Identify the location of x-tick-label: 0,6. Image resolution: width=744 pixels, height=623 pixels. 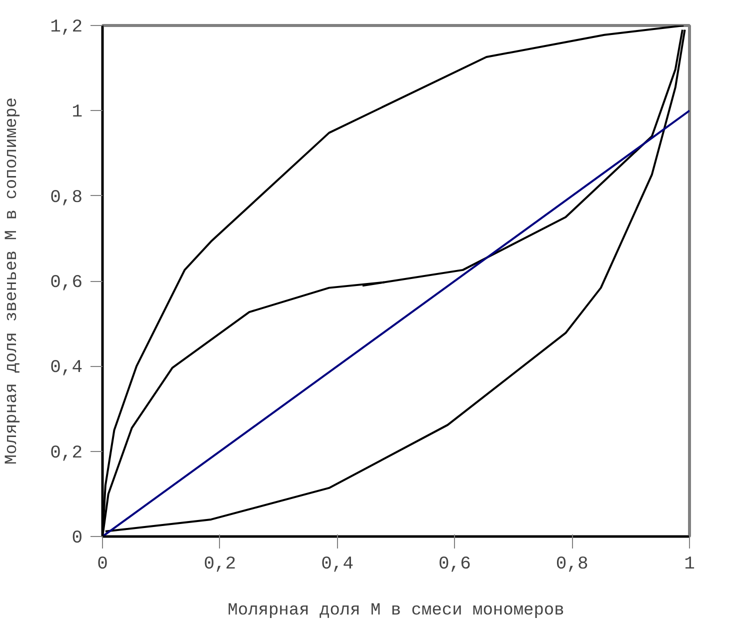
(454, 564).